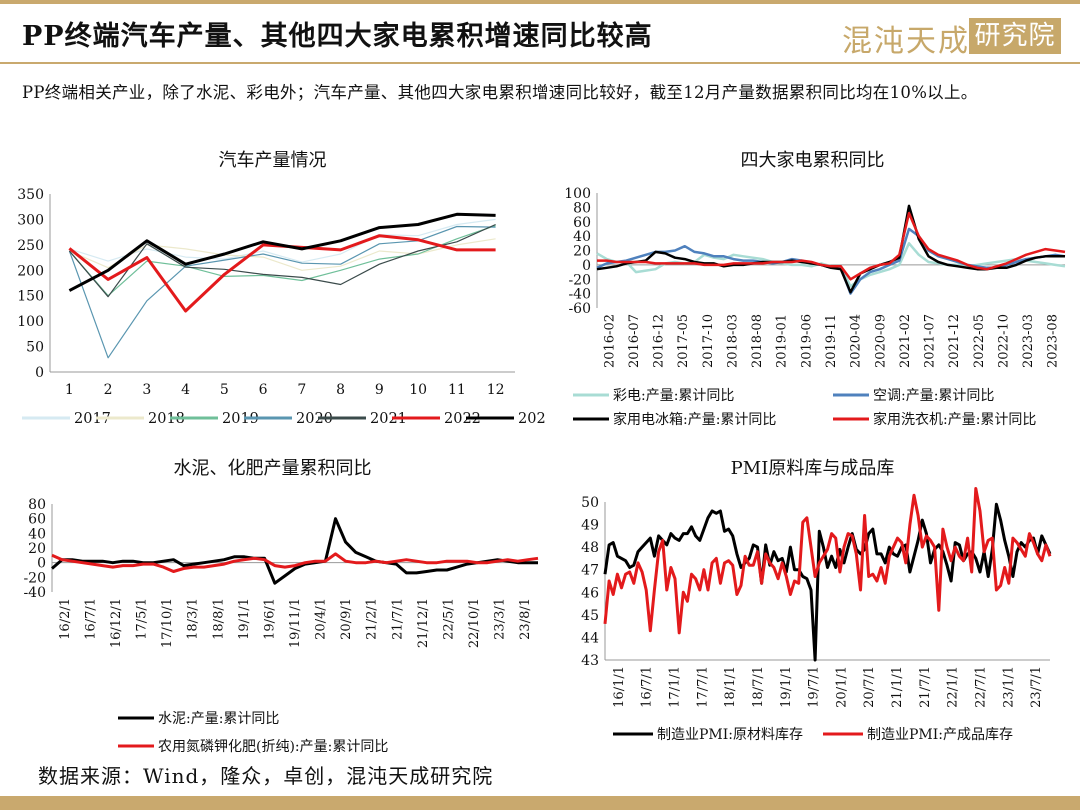 This screenshot has width=1080, height=810. I want to click on x-tick-label: 18/7/1, so click(758, 687).